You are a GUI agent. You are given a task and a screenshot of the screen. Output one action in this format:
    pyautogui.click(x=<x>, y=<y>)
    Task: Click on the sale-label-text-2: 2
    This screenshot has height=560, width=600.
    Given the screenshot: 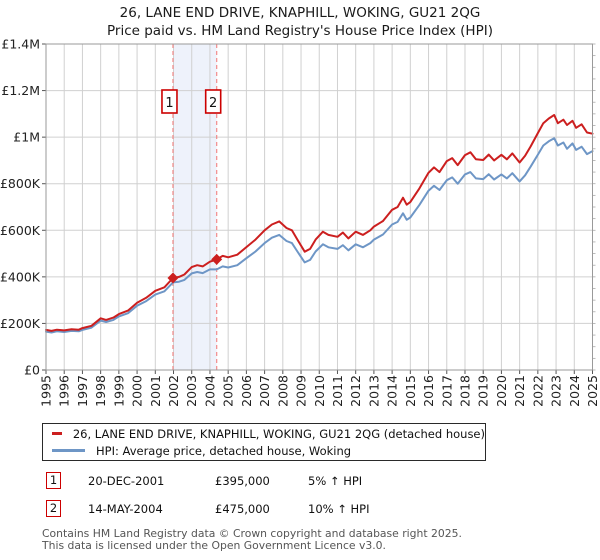 What is the action you would take?
    pyautogui.click(x=213, y=103)
    